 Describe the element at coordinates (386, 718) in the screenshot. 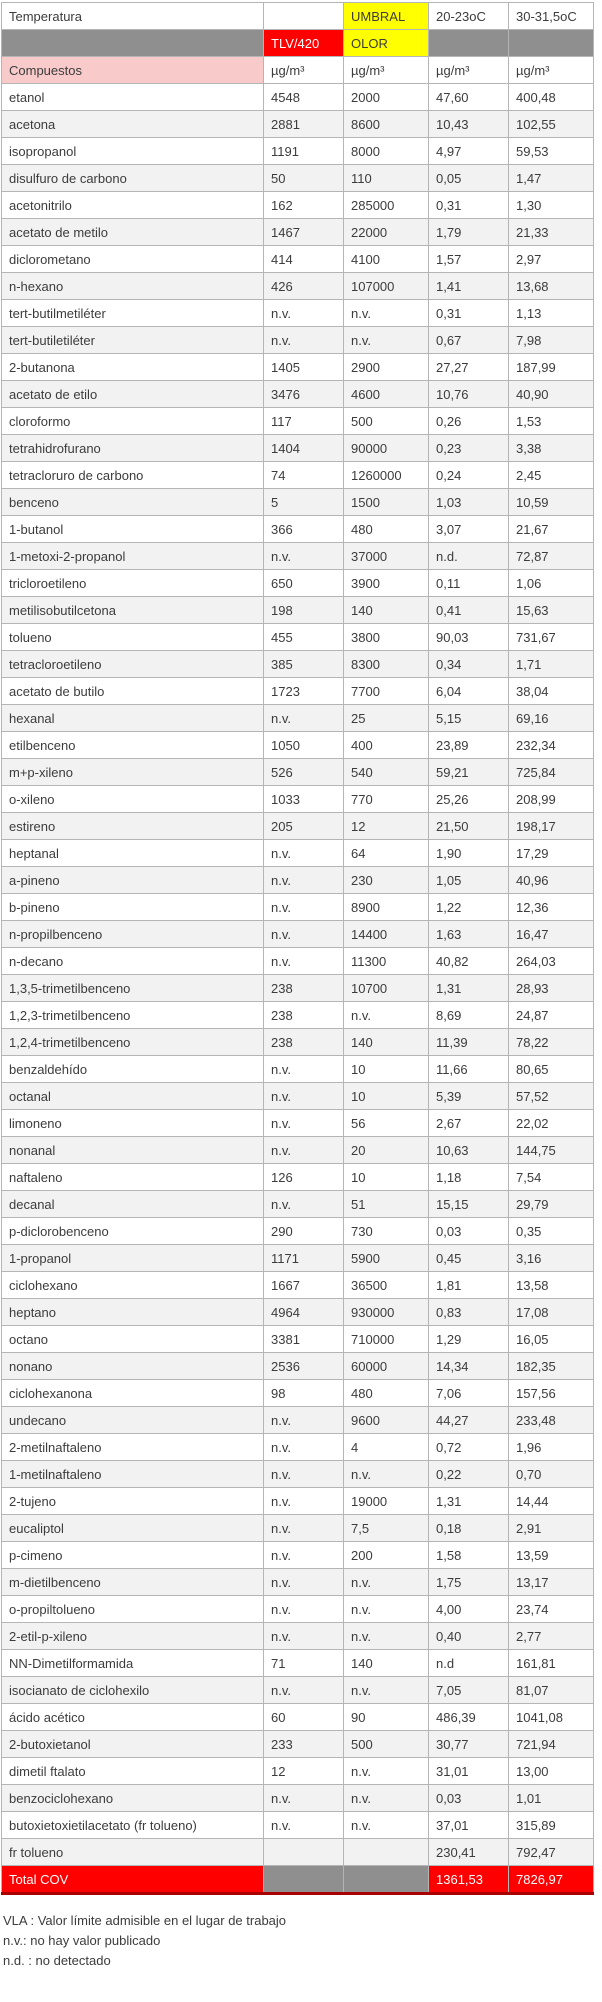

I see `umbral-olor-value: 25` at that location.